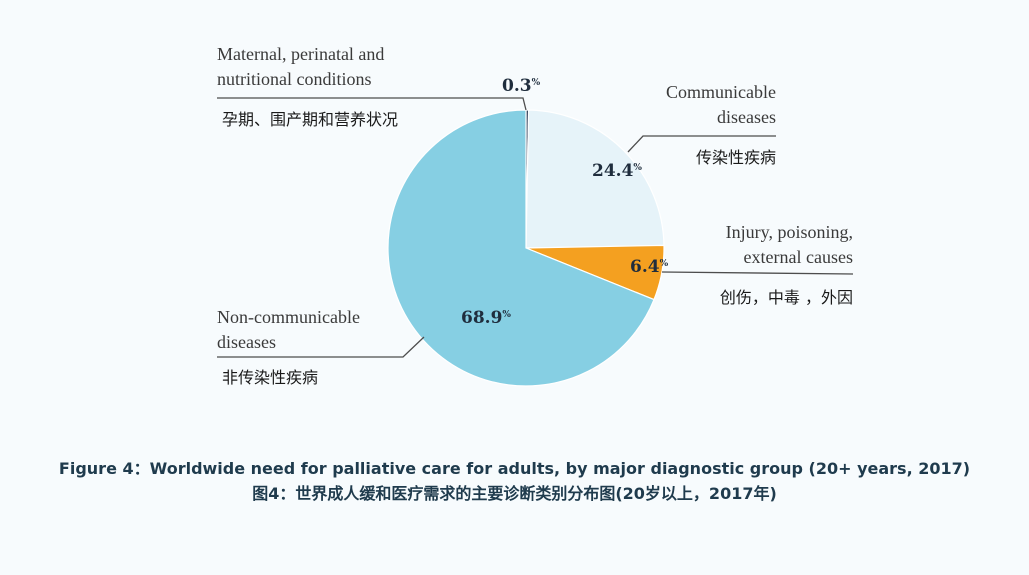 The width and height of the screenshot is (1029, 575). I want to click on leader-line-injury, so click(757, 273).